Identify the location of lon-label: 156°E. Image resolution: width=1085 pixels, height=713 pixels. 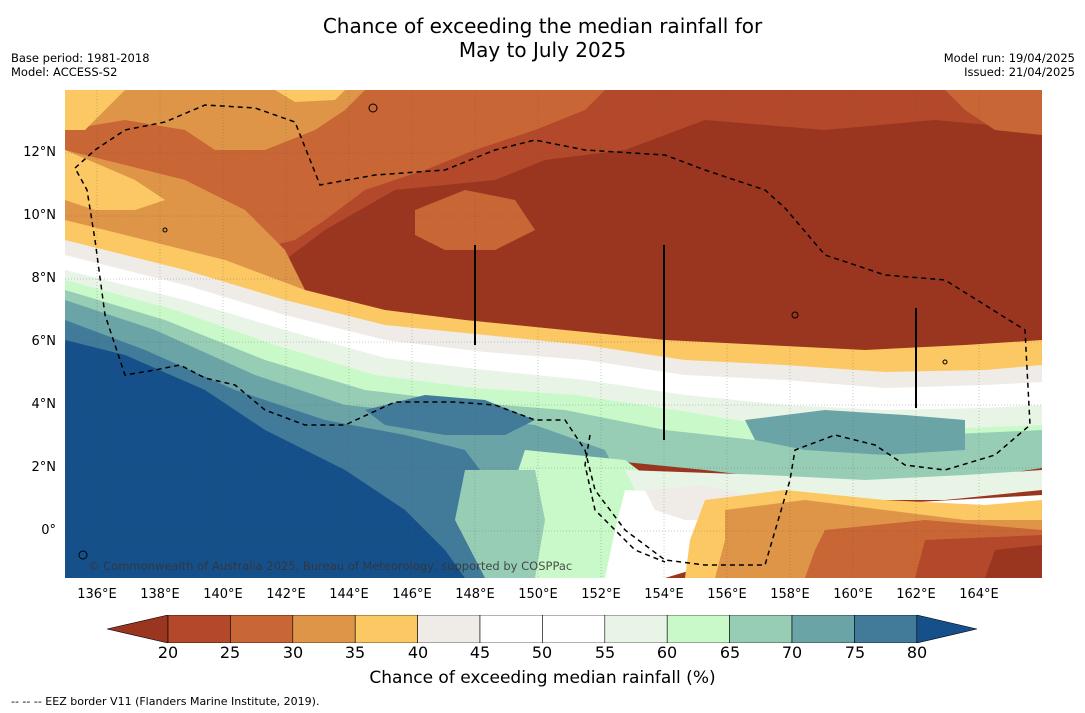
(727, 594).